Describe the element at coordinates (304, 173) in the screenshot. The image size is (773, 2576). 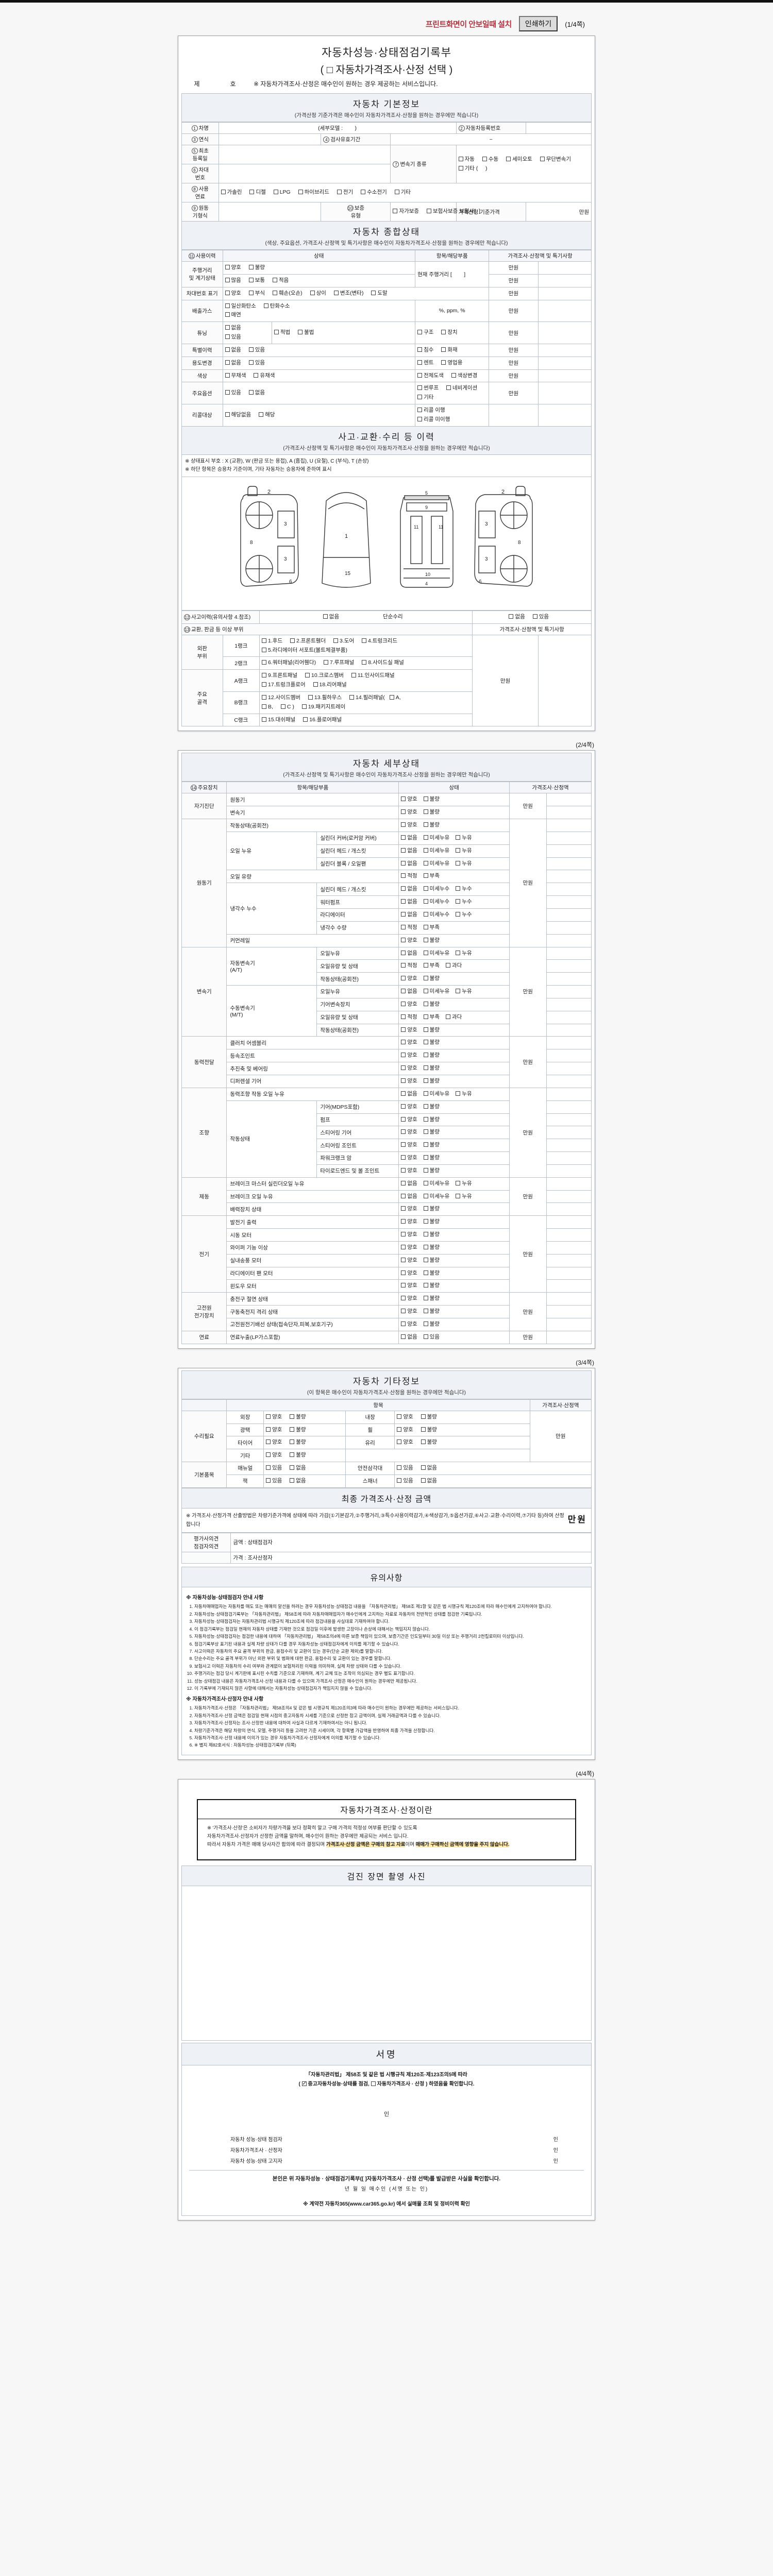
I see `cell-vin-value` at that location.